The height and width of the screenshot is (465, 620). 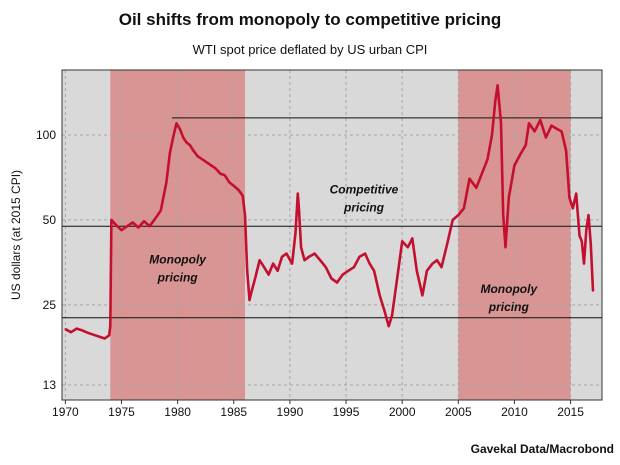 What do you see at coordinates (514, 412) in the screenshot?
I see `x-tick-label: 2010` at bounding box center [514, 412].